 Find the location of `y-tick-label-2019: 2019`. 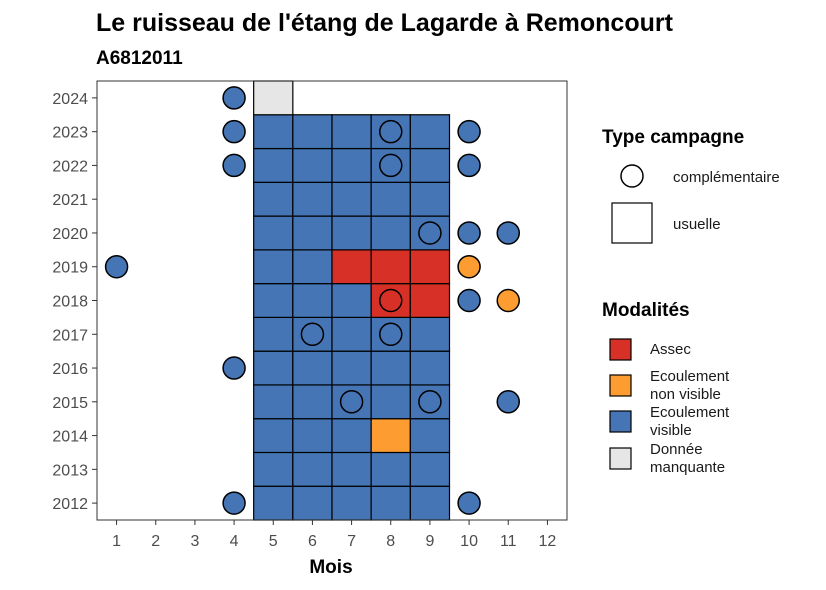

y-tick-label-2019: 2019 is located at coordinates (70, 268).